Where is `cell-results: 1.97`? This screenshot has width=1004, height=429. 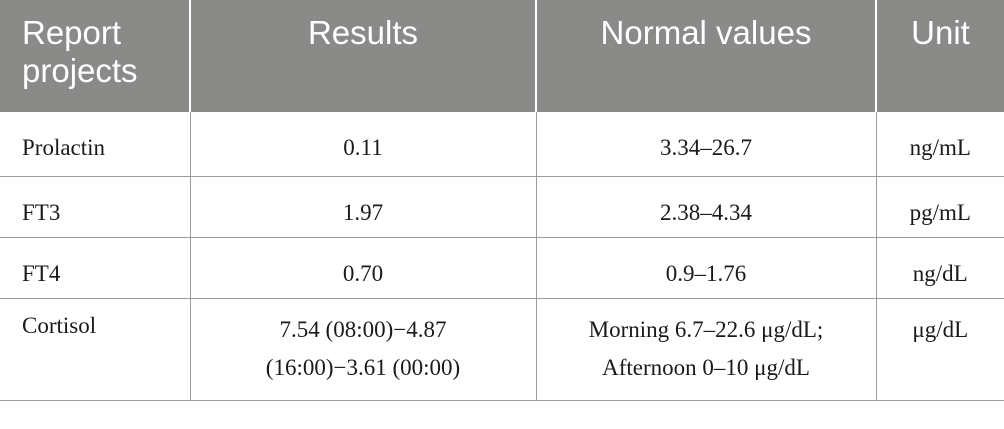 cell-results: 1.97 is located at coordinates (363, 207).